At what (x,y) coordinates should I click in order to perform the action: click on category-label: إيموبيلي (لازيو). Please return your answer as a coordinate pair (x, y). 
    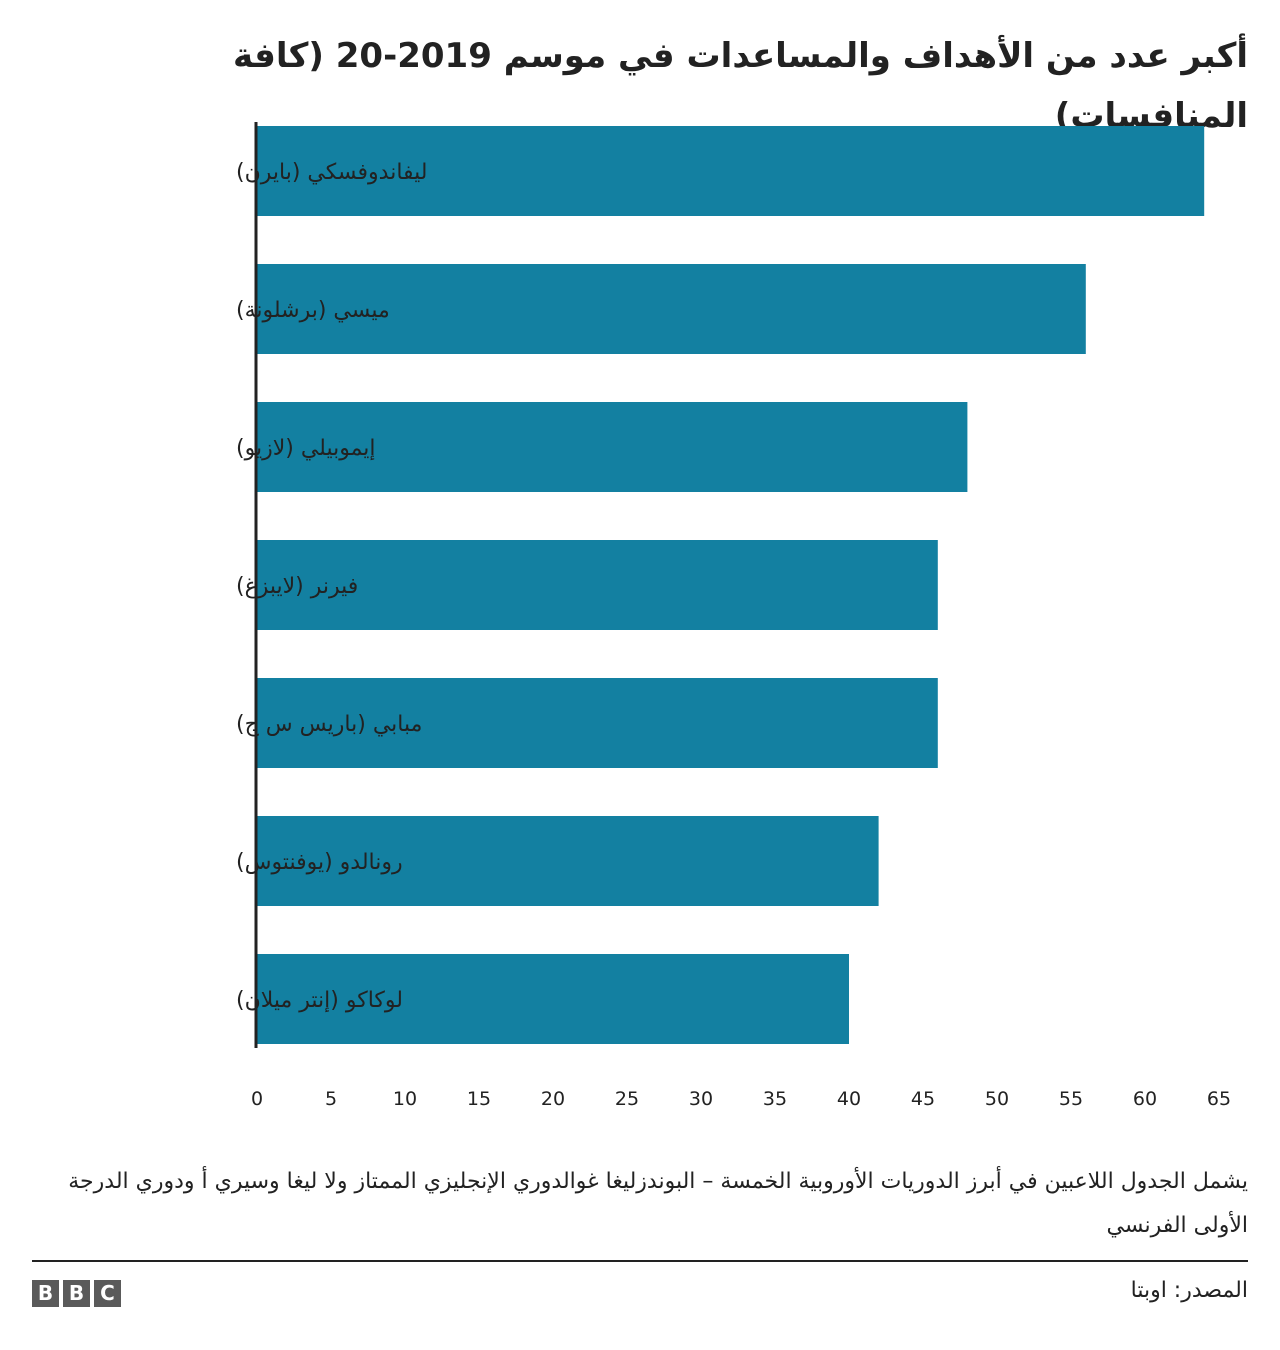
    Looking at the image, I should click on (306, 448).